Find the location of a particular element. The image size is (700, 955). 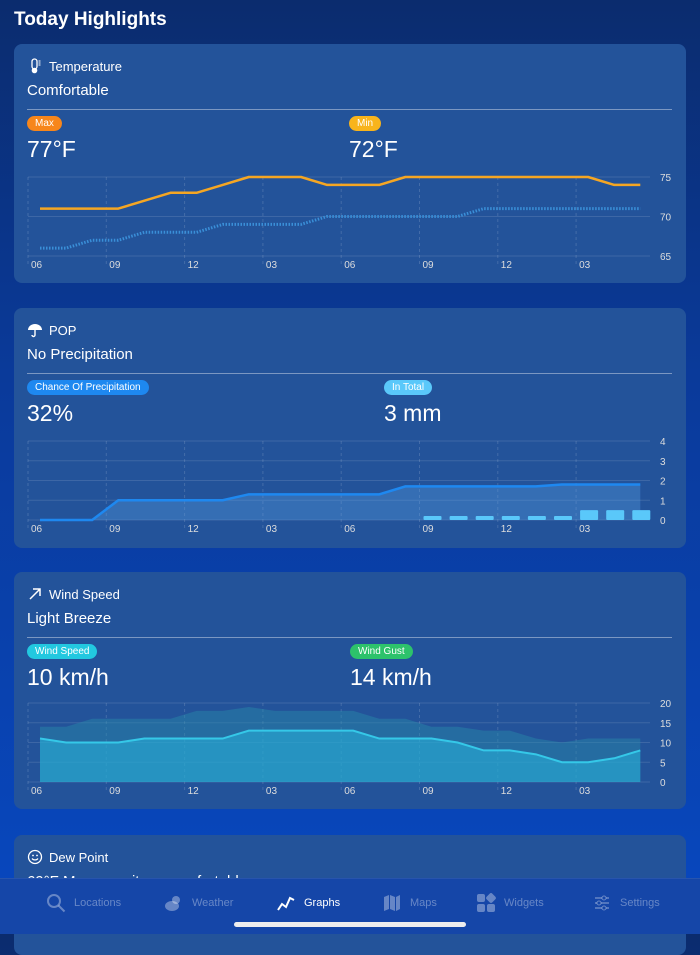

tab-label: Settings is located at coordinates (640, 903).